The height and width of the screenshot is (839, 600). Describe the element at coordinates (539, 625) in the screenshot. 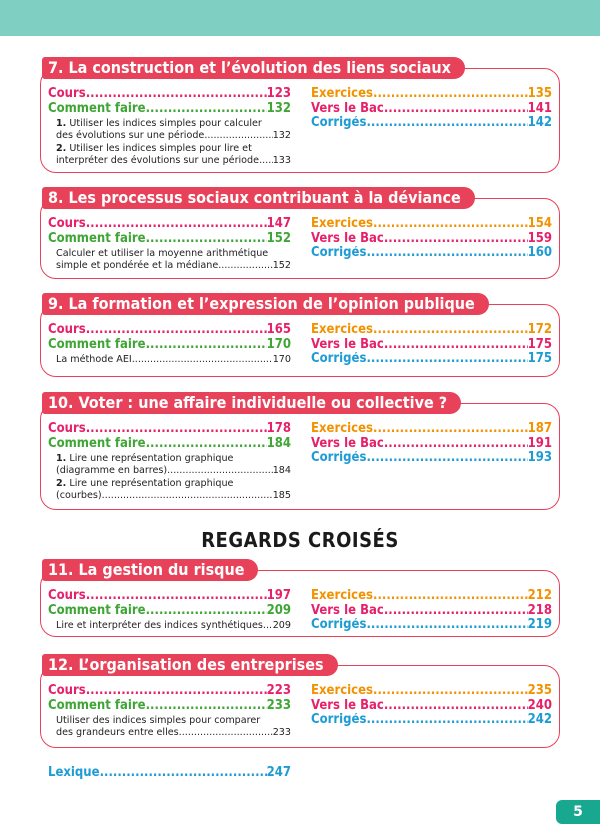

I see `corriges-page: 219` at that location.